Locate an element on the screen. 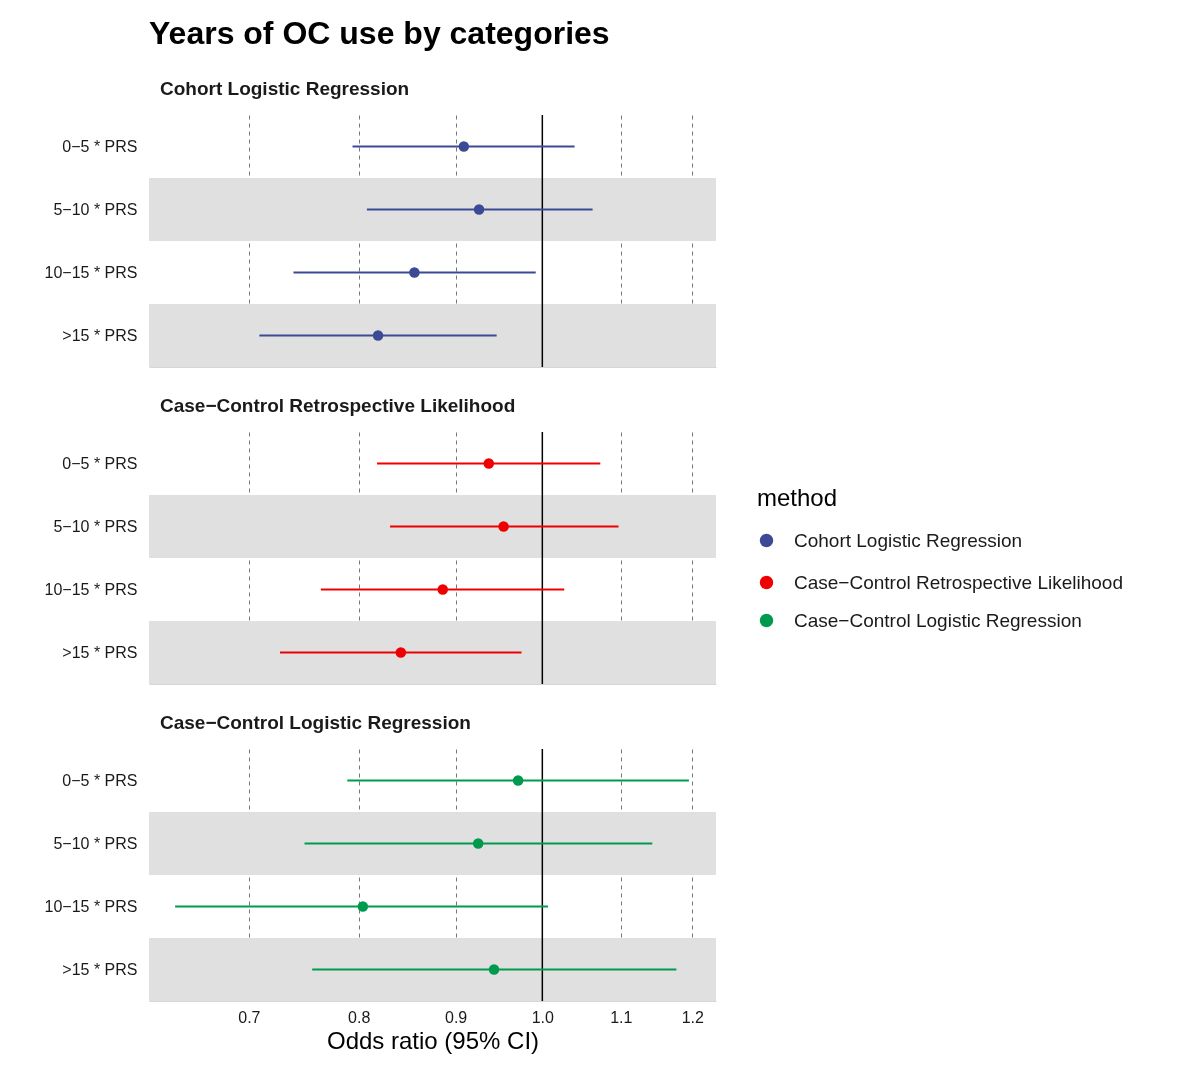 This screenshot has height=1080, width=1184. legend-label: Case−Control Retrospective Likelihood is located at coordinates (958, 582).